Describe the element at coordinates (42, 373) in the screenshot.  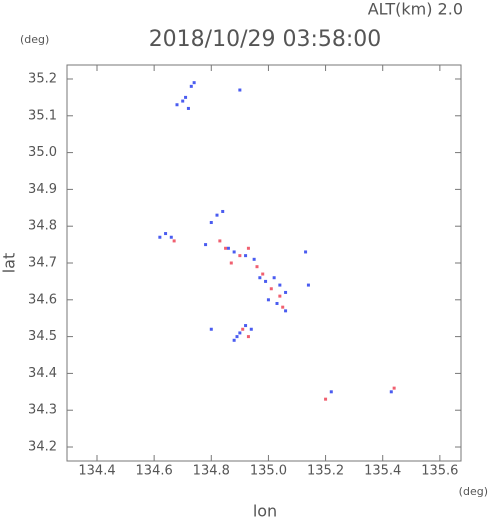
I see `y-tick-label: 34.4` at that location.